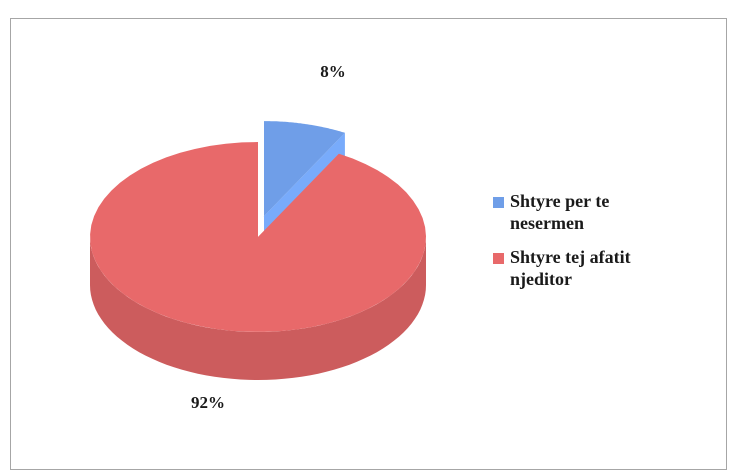 This screenshot has height=472, width=729. What do you see at coordinates (333, 71) in the screenshot?
I see `data-label: 8%` at bounding box center [333, 71].